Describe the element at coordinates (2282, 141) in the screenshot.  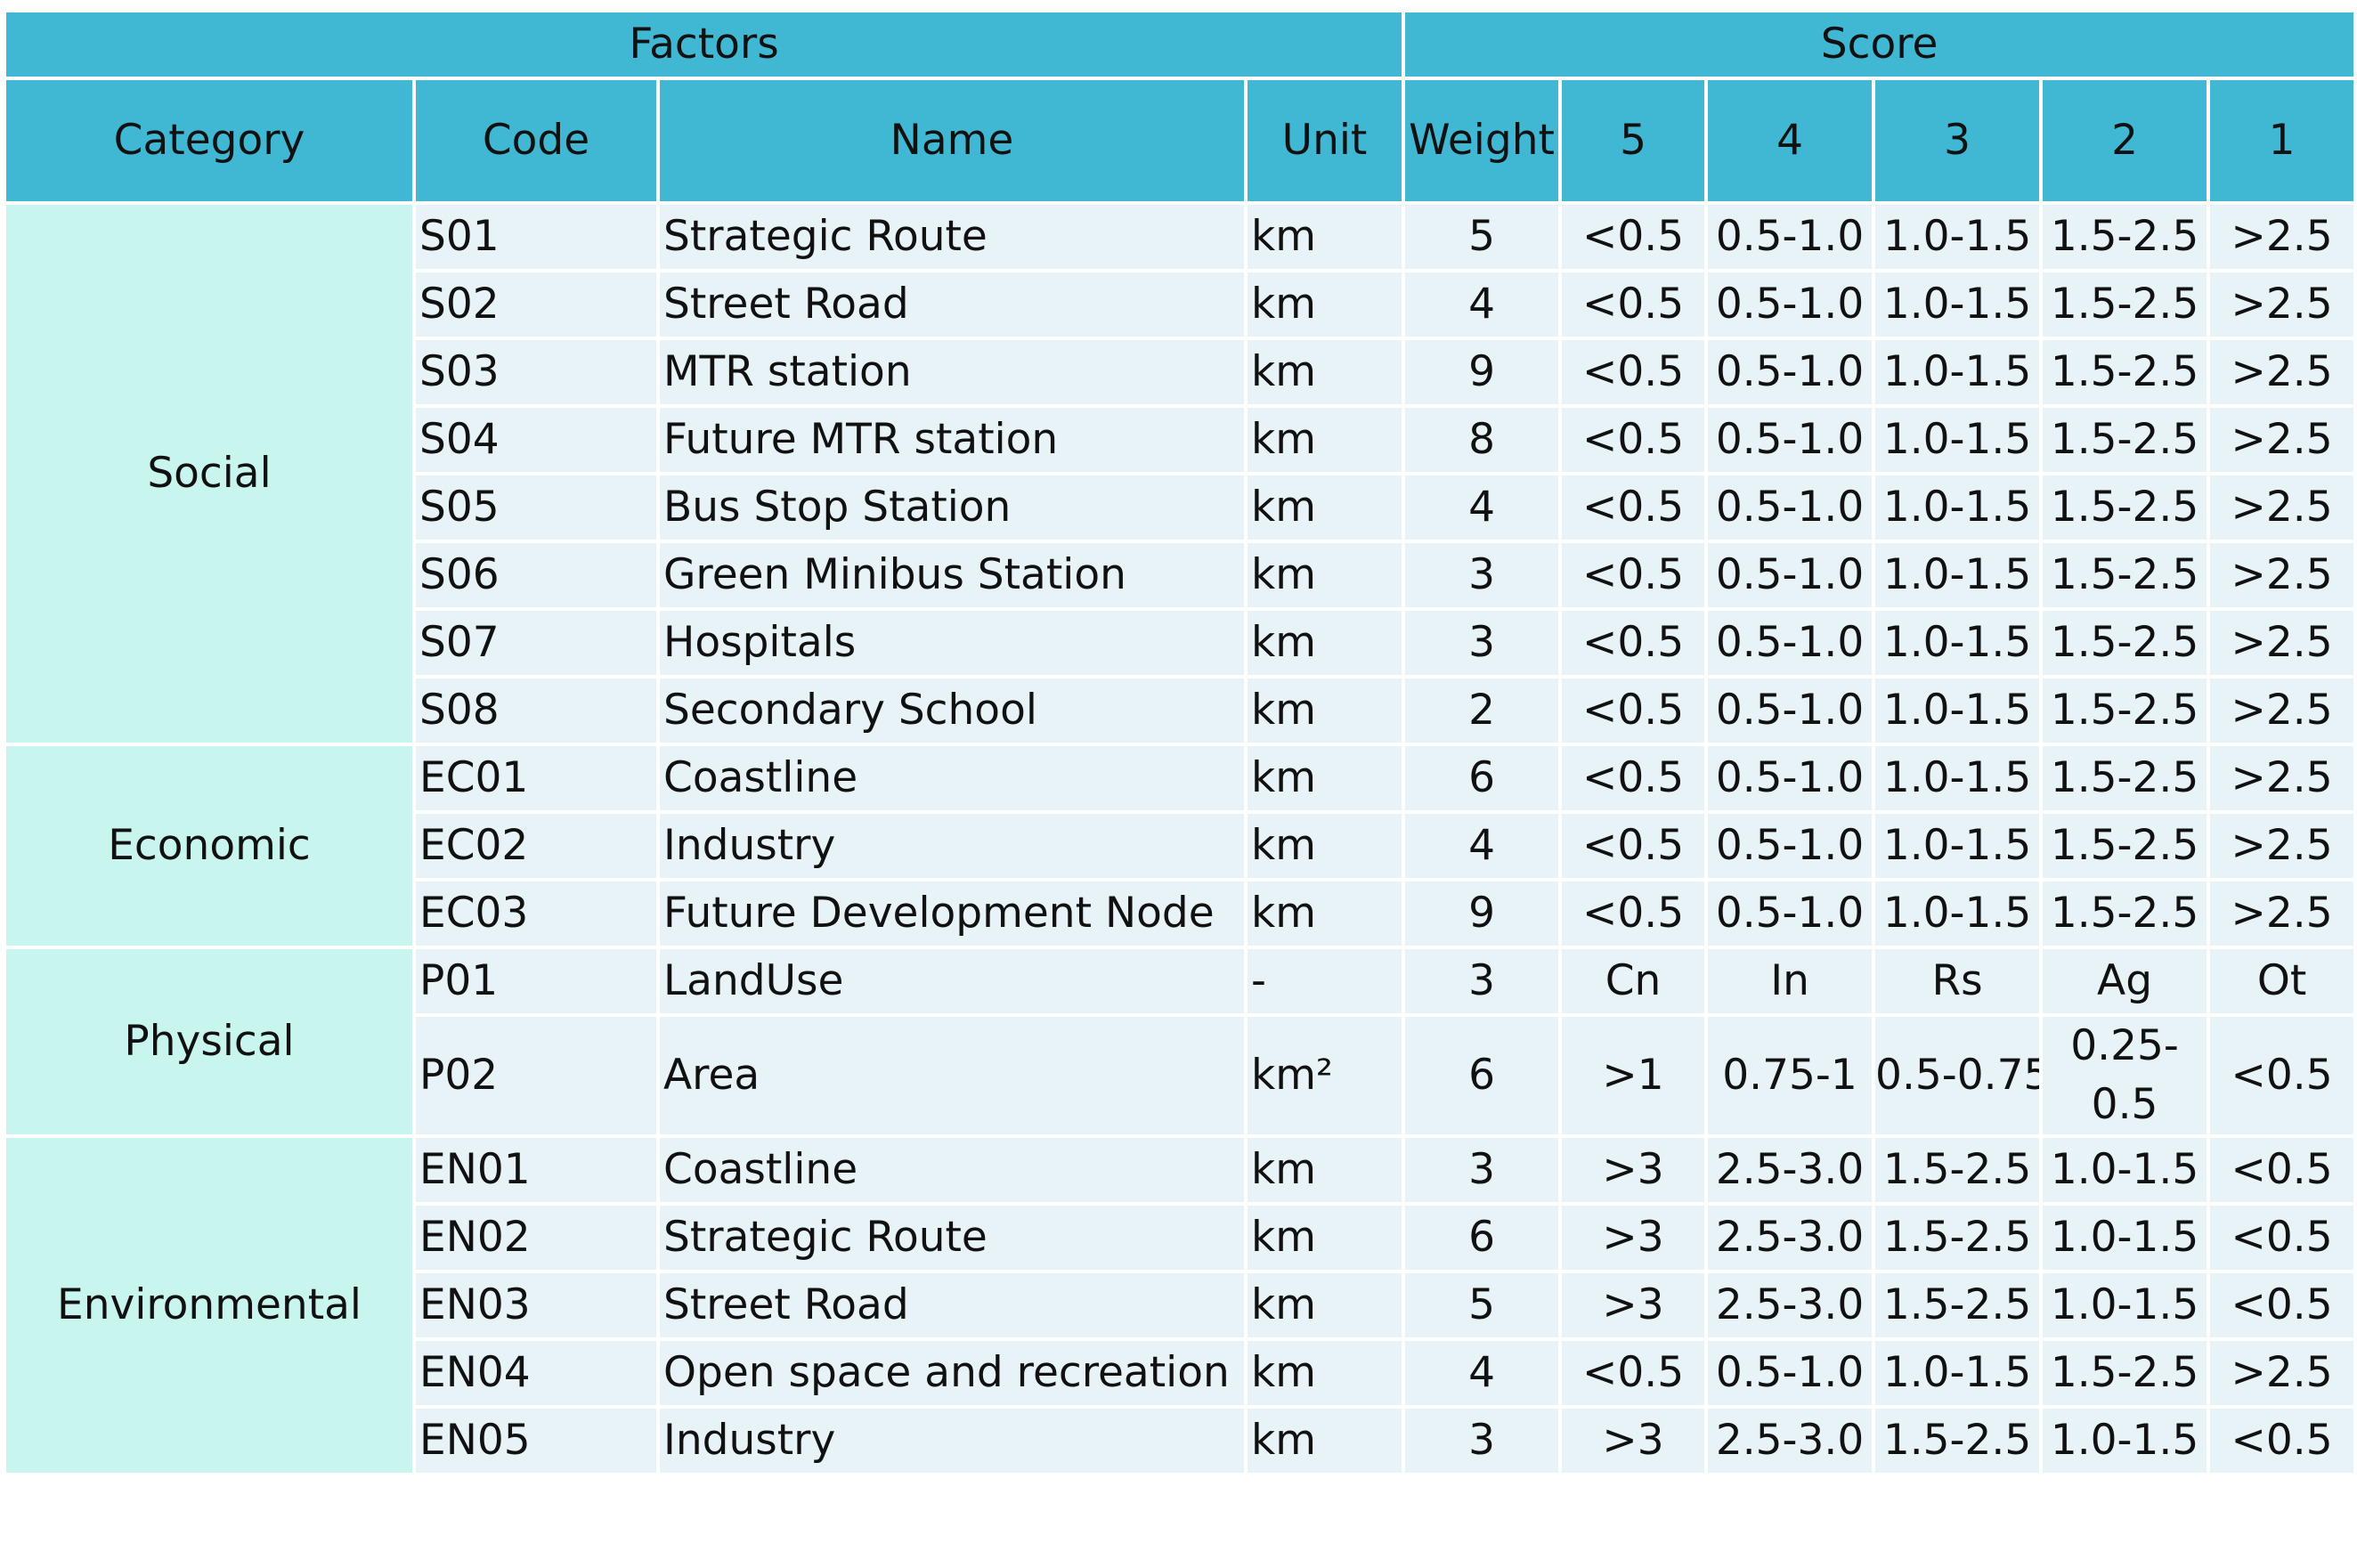
I see `header-score-1: 1` at that location.